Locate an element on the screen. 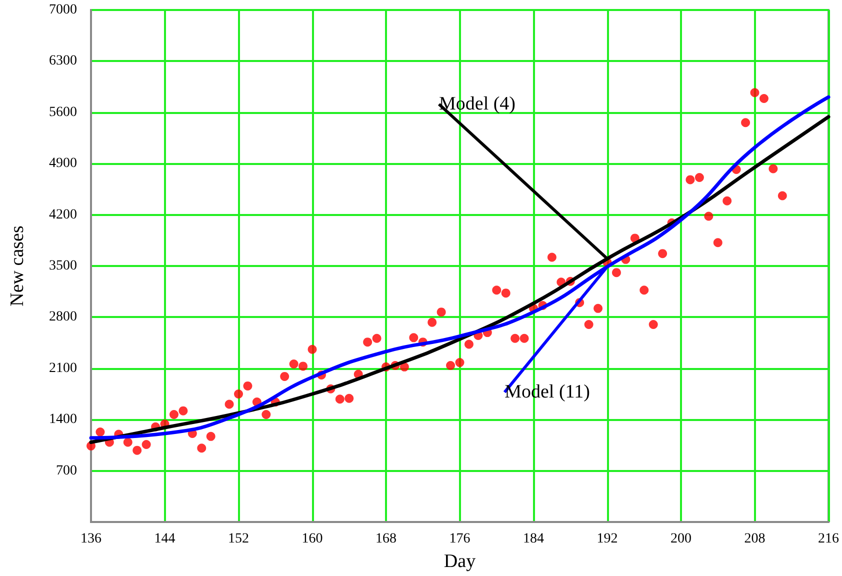  y-tick-label: 3500 is located at coordinates (63, 266).